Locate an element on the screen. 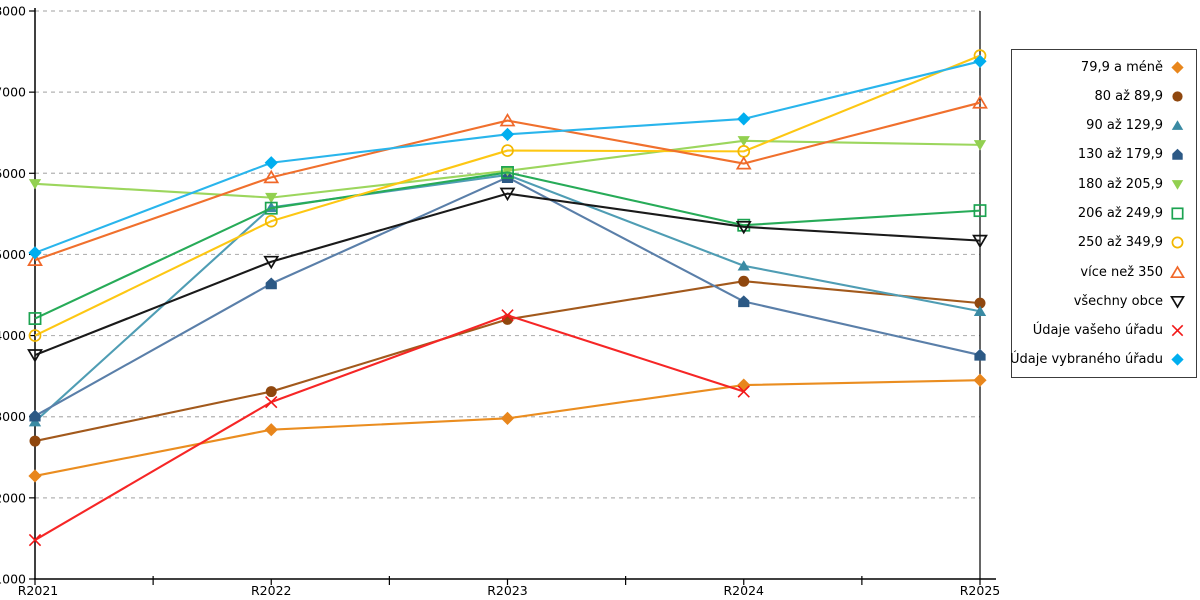 The width and height of the screenshot is (1200, 600). legend-item-5: 206 až 249,9 is located at coordinates (1101, 213).